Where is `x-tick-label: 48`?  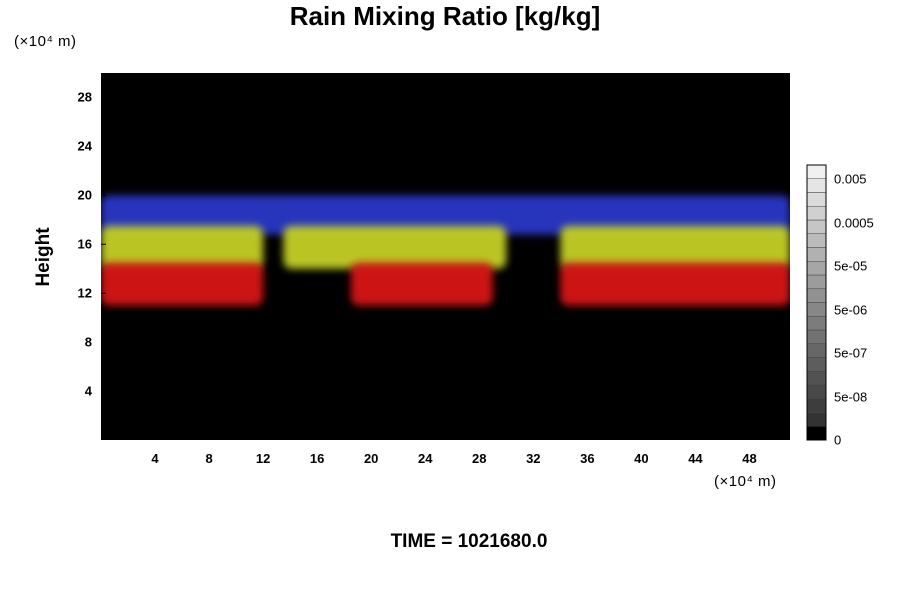
x-tick-label: 48 is located at coordinates (749, 458).